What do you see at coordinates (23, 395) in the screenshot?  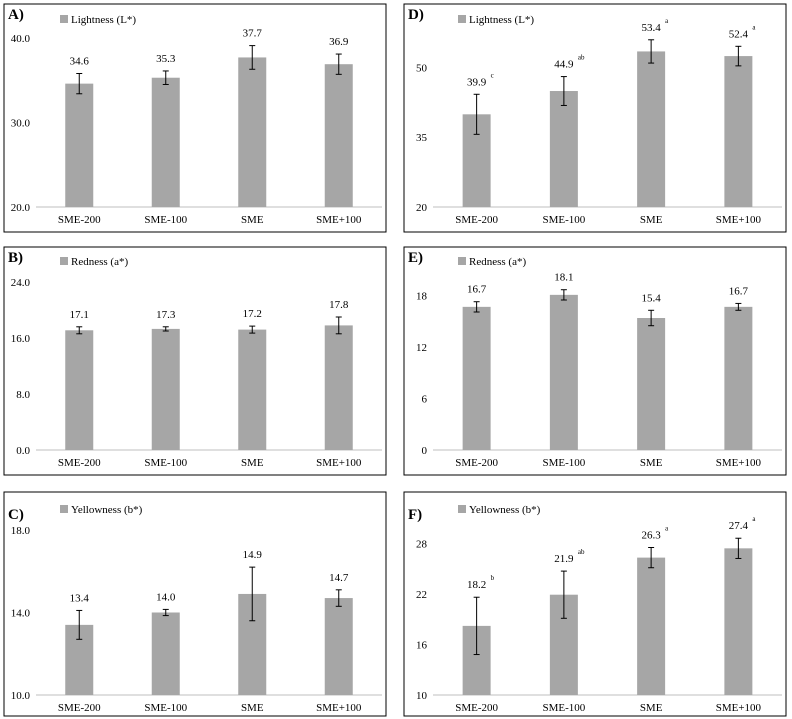 I see `y-tick-label: 8.0` at bounding box center [23, 395].